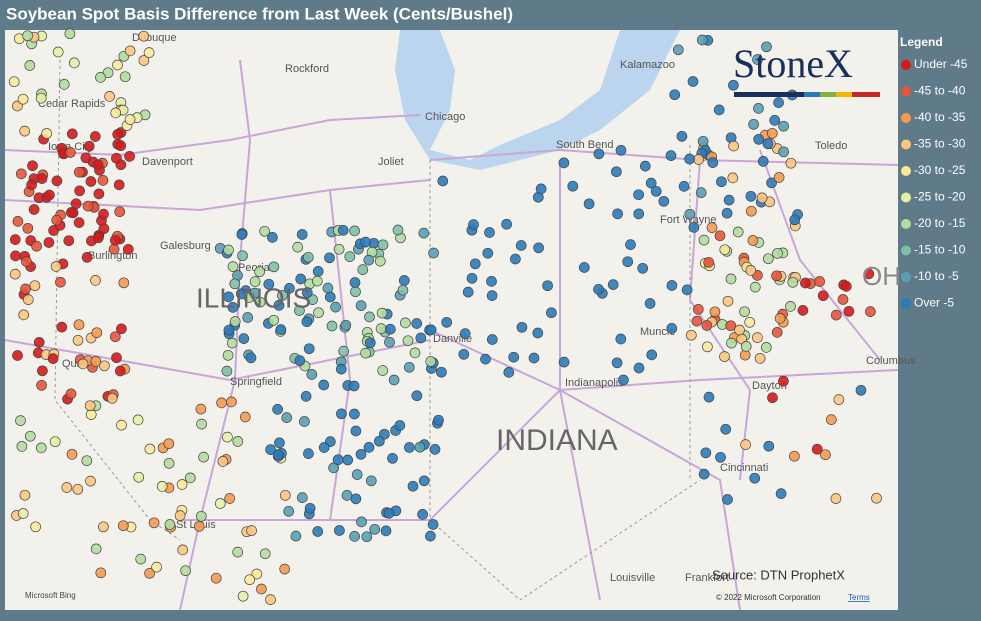  Describe the element at coordinates (921, 42) in the screenshot. I see `legend-title: Legend` at that location.